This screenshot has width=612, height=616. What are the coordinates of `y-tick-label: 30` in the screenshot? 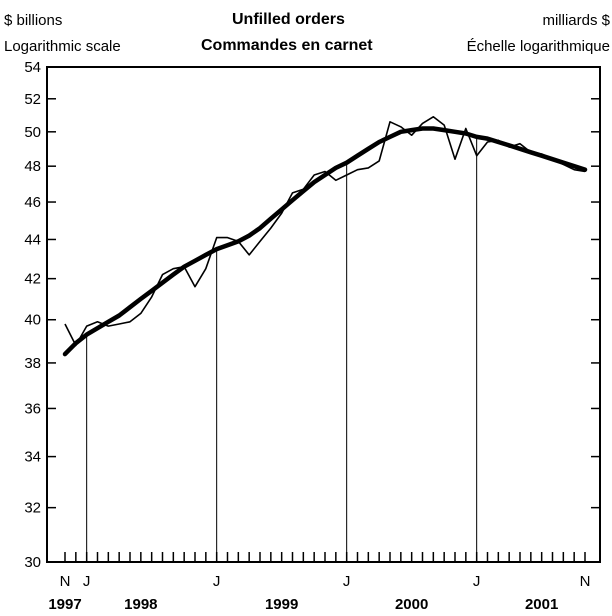 It's located at (32, 562).